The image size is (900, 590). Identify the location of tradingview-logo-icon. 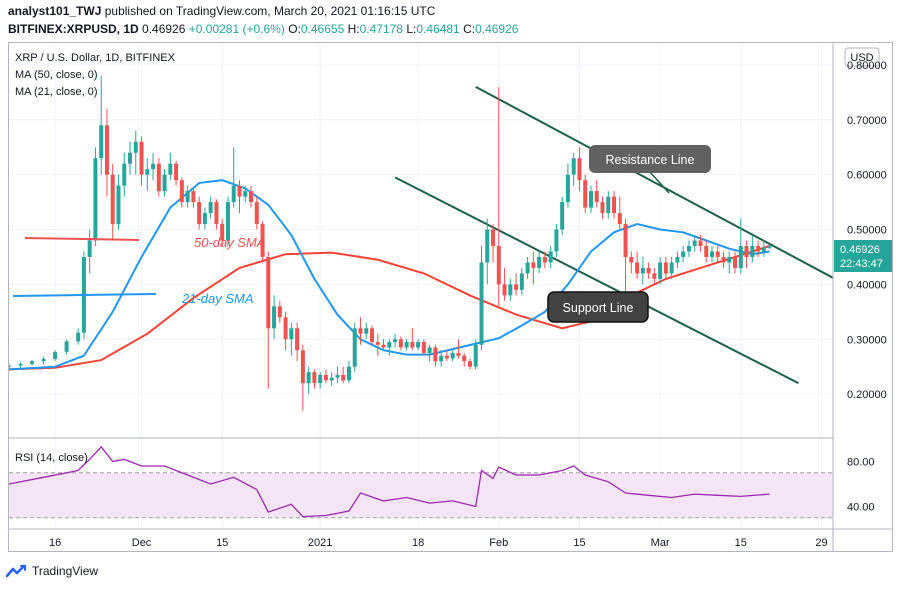
(17, 571).